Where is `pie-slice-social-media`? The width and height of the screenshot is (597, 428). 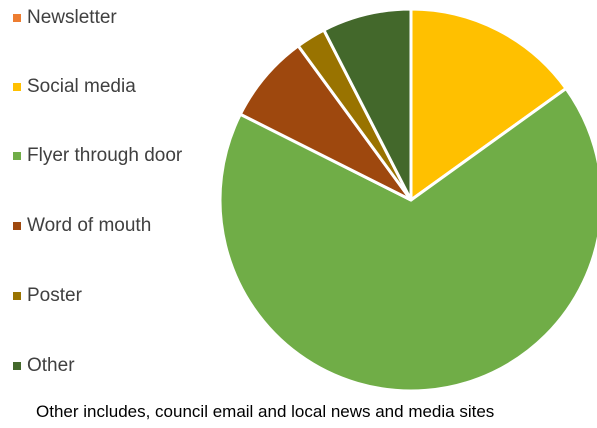 pie-slice-social-media is located at coordinates (488, 104).